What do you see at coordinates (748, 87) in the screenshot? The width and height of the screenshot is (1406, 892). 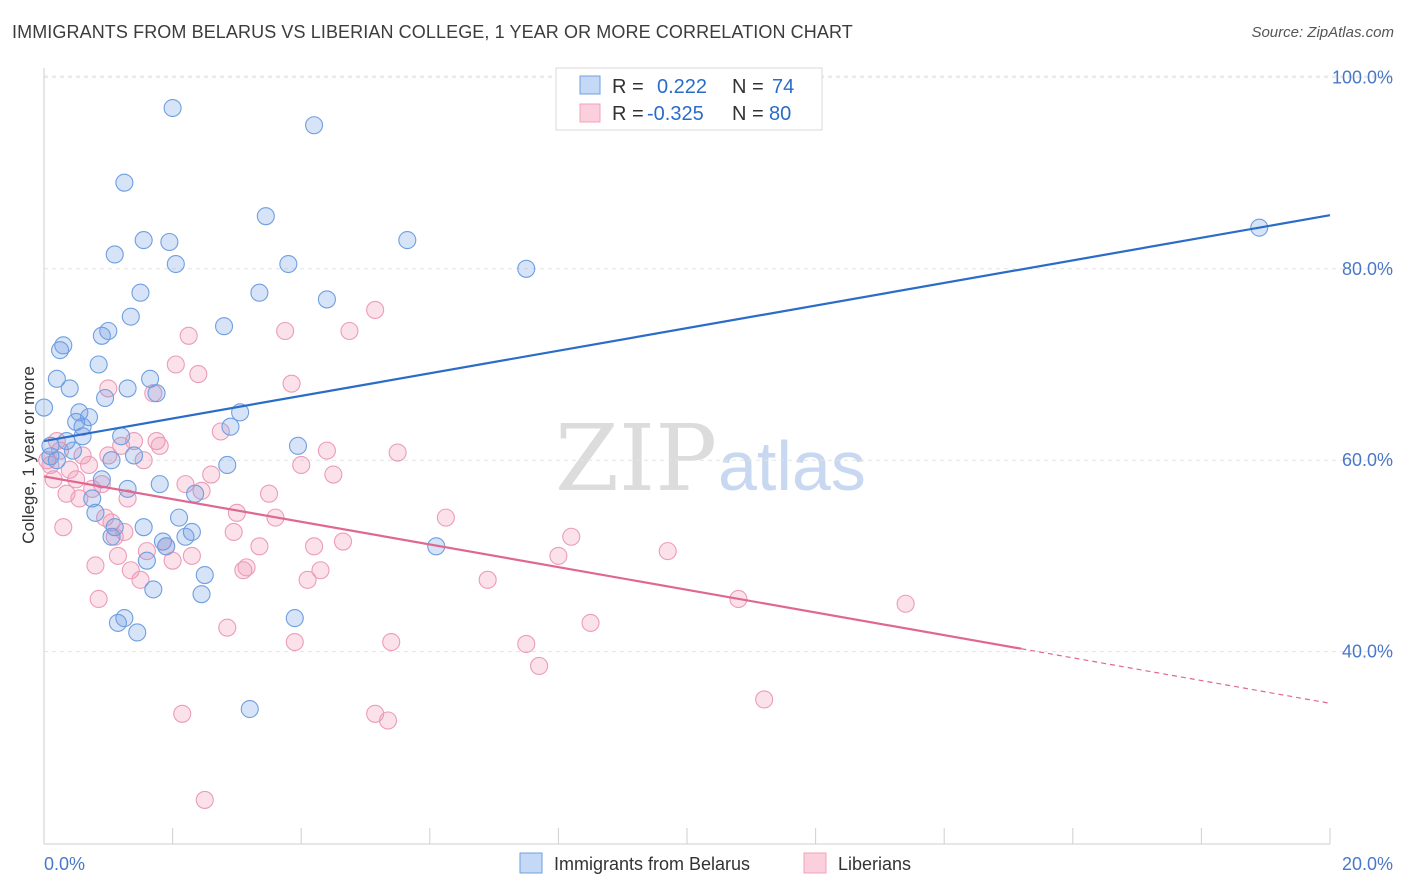 I see `stats-n-label-belarus: N =` at bounding box center [748, 87].